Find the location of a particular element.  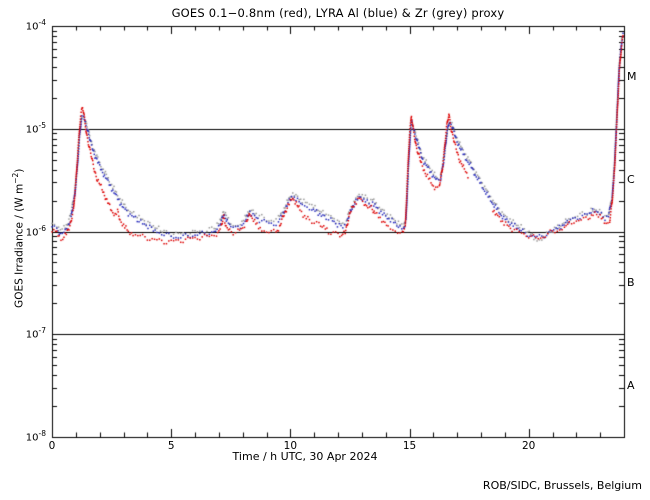

y-axis-label: GOES Irradiance / (W m−2) is located at coordinates (18, 238).